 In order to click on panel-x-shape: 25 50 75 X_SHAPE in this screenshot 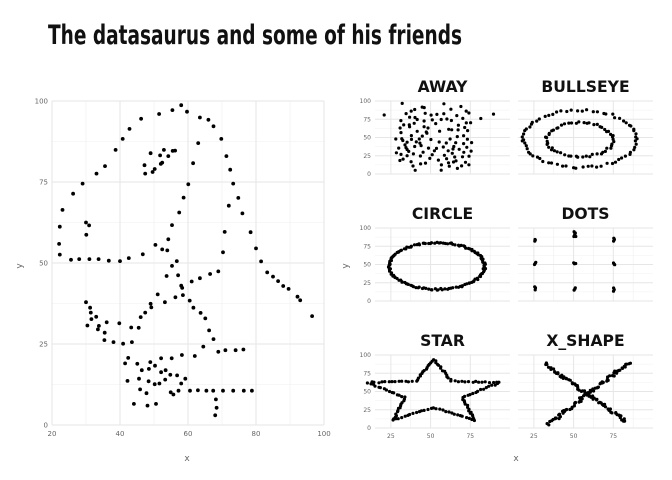, I will do `click(585, 386)`.